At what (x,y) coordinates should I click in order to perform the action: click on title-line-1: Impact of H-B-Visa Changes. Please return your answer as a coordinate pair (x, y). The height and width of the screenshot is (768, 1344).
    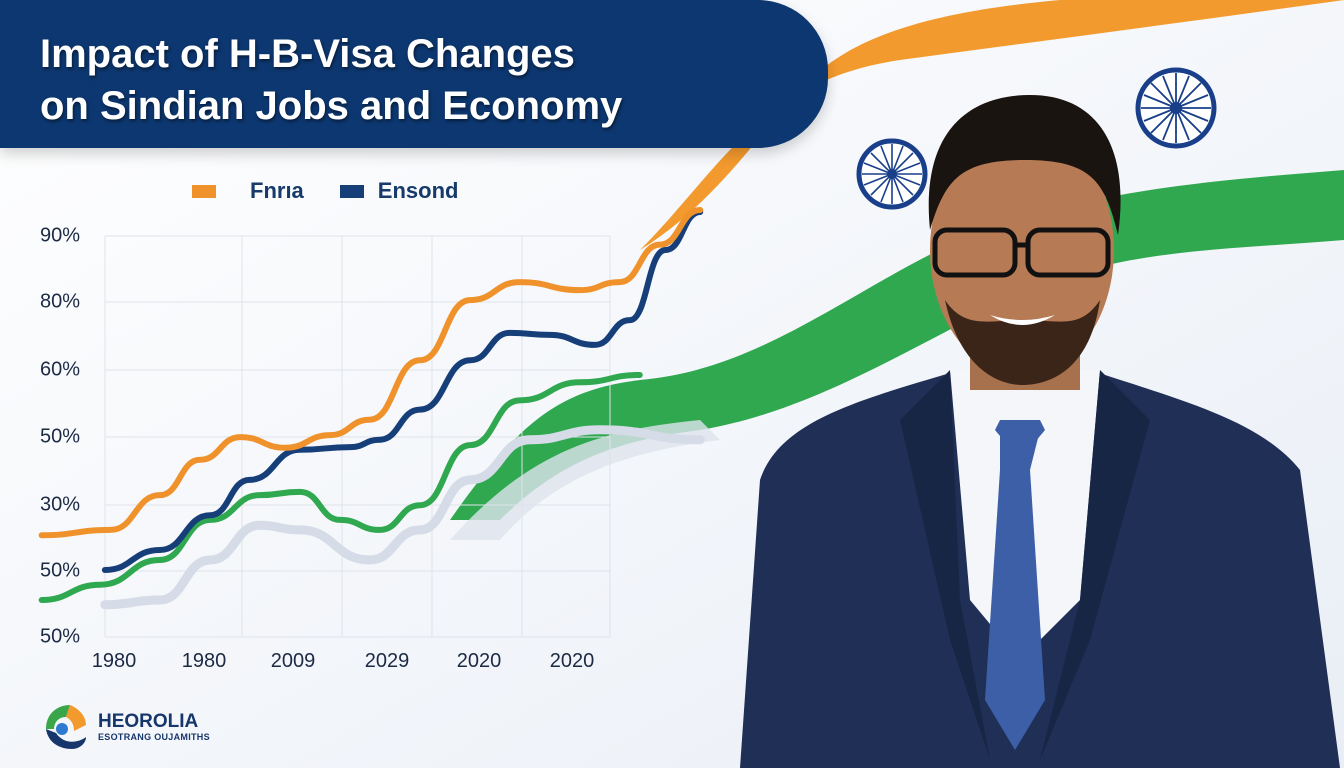
    Looking at the image, I should click on (307, 54).